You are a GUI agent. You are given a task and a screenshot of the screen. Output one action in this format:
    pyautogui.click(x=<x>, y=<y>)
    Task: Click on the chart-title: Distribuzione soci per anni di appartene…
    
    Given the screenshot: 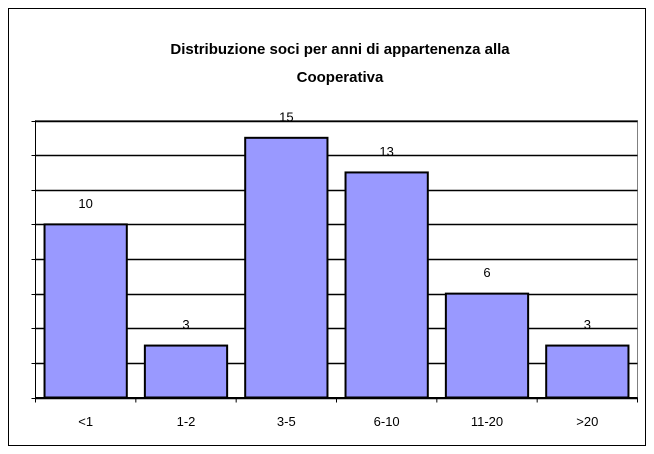 What is the action you would take?
    pyautogui.click(x=340, y=63)
    